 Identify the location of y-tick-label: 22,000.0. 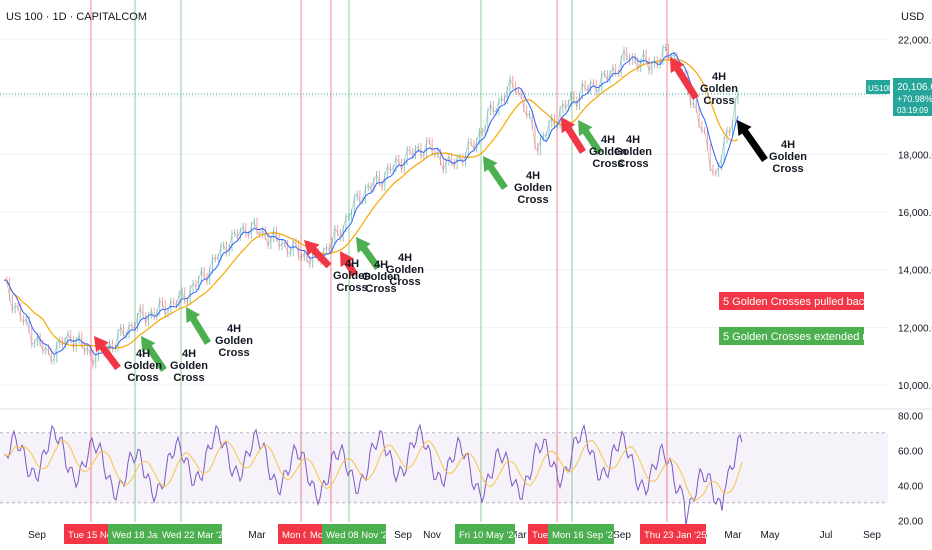
(915, 40).